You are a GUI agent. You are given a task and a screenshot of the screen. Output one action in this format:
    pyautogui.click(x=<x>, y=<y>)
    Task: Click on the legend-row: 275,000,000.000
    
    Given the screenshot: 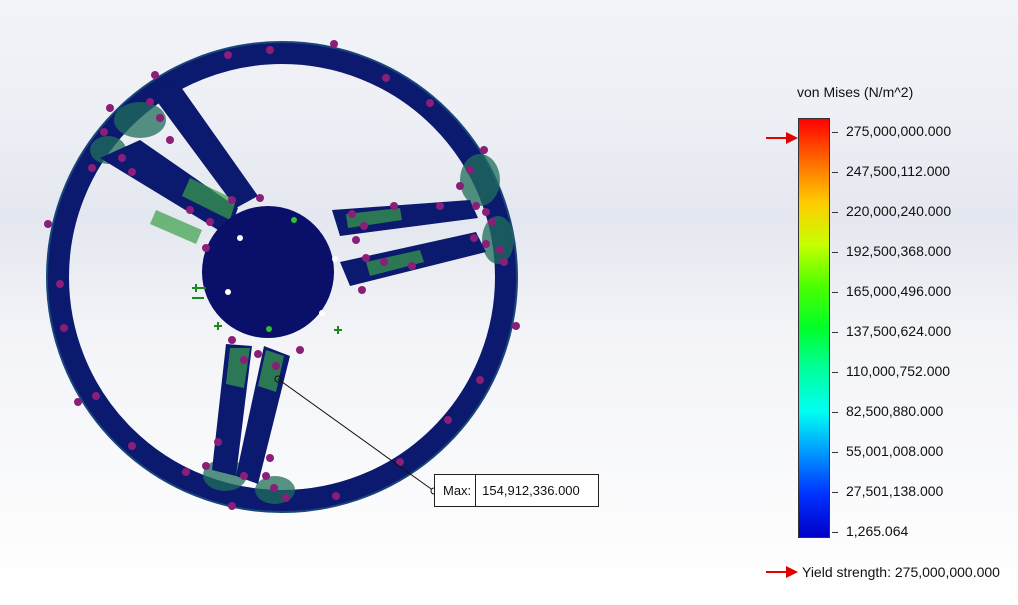 What is the action you would take?
    pyautogui.click(x=912, y=143)
    